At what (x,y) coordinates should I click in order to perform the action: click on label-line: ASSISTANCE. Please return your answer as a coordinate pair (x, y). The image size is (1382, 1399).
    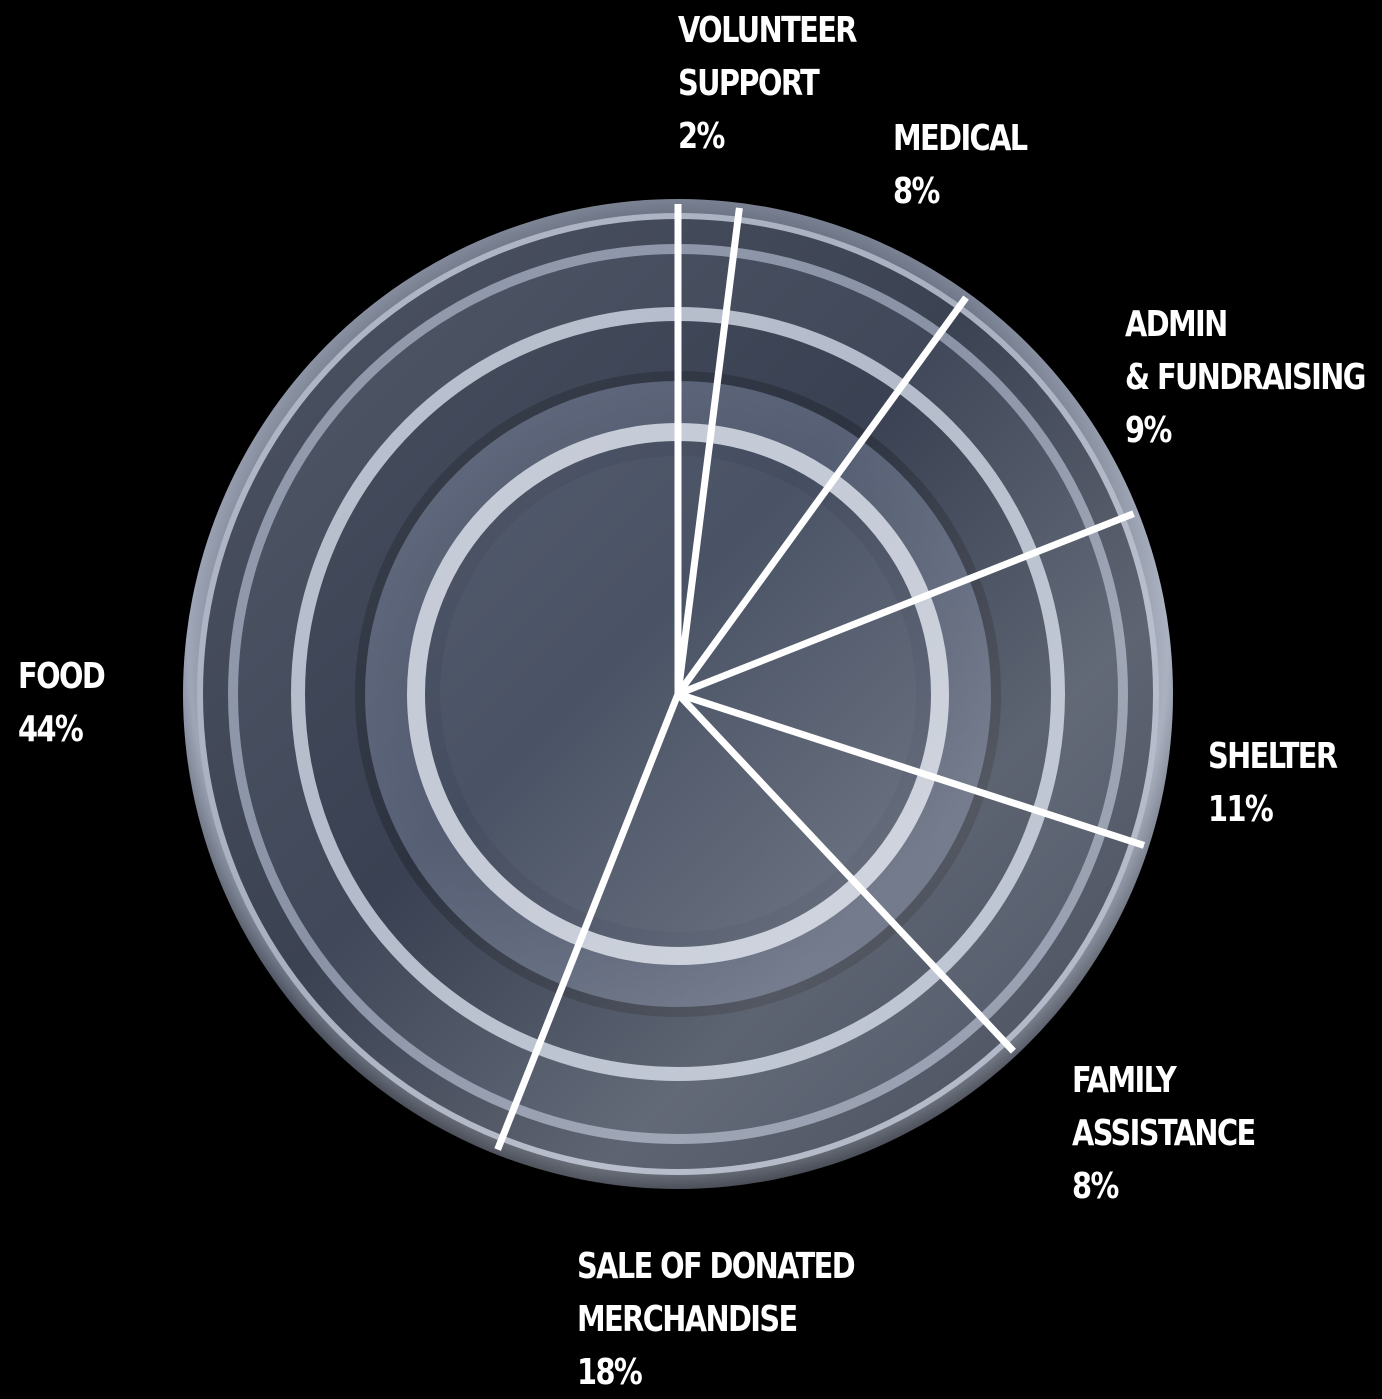
    Looking at the image, I should click on (1164, 1133).